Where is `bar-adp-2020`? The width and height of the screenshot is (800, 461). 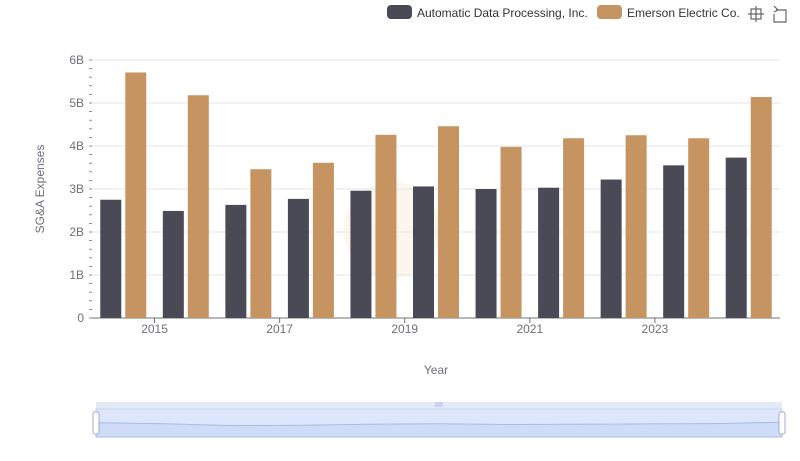 bar-adp-2020 is located at coordinates (486, 253).